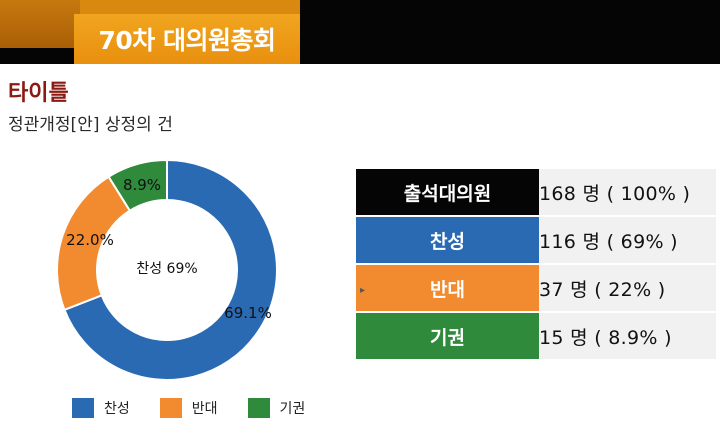 The height and width of the screenshot is (433, 720). Describe the element at coordinates (90, 240) in the screenshot. I see `slice-label-oppose: 22.0%` at that location.